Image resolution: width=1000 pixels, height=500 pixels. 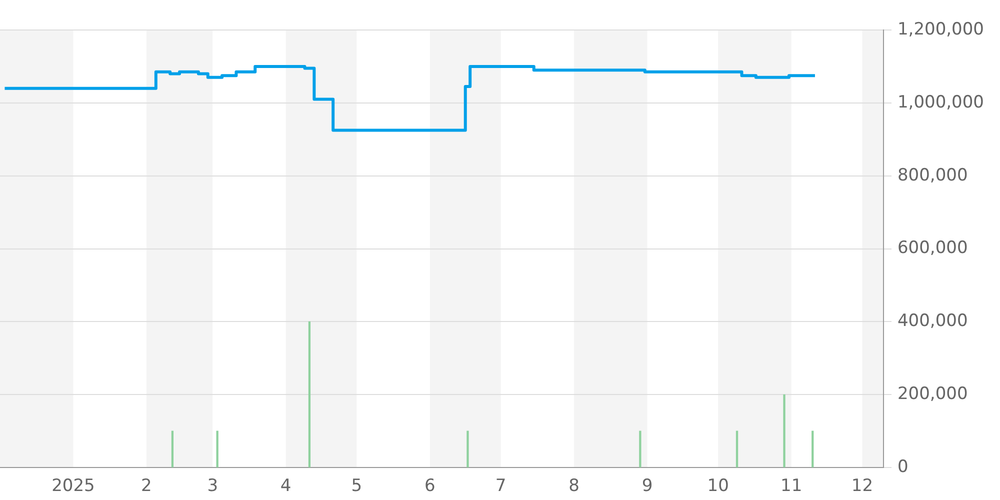 I want to click on x-tick-label: 12, so click(x=862, y=486).